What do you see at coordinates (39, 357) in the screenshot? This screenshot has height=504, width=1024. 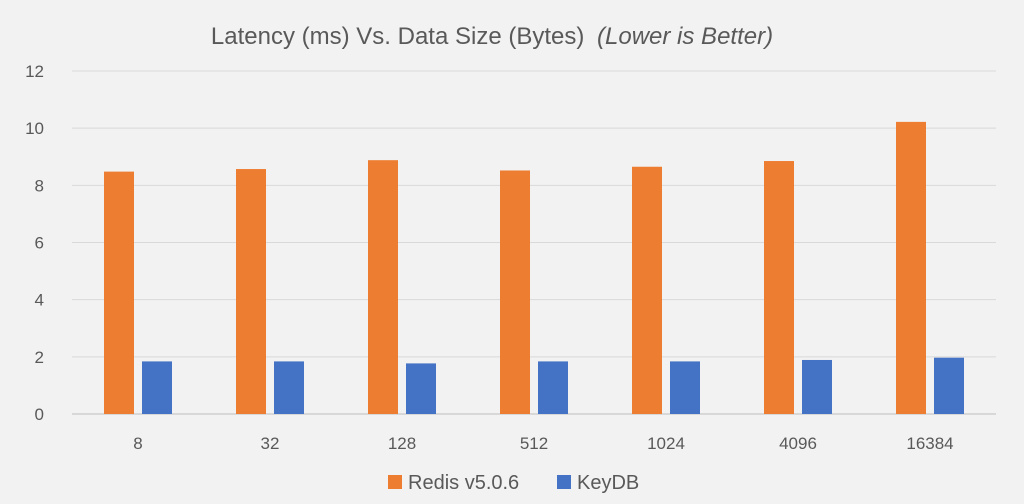 I see `y-tick-label: 2` at bounding box center [39, 357].